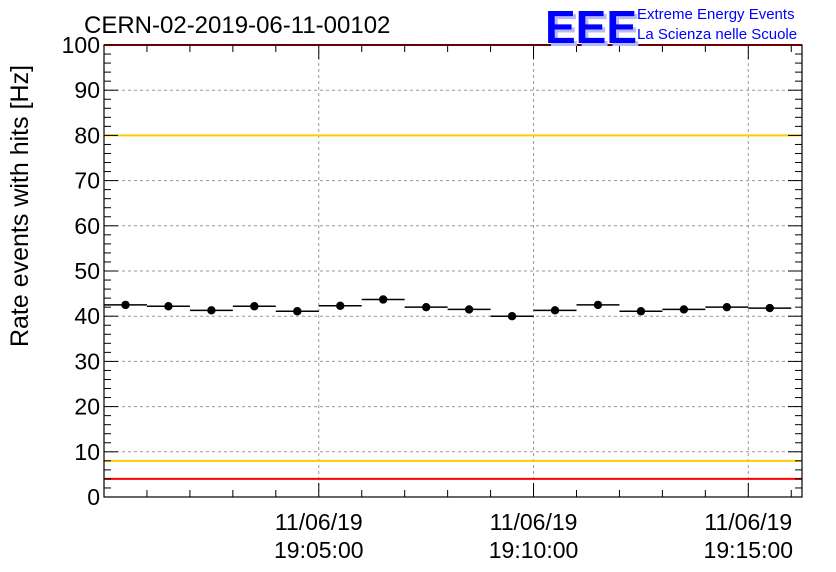 Image resolution: width=836 pixels, height=572 pixels. What do you see at coordinates (534, 550) in the screenshot?
I see `x-tick-label-time: 19:10:00` at bounding box center [534, 550].